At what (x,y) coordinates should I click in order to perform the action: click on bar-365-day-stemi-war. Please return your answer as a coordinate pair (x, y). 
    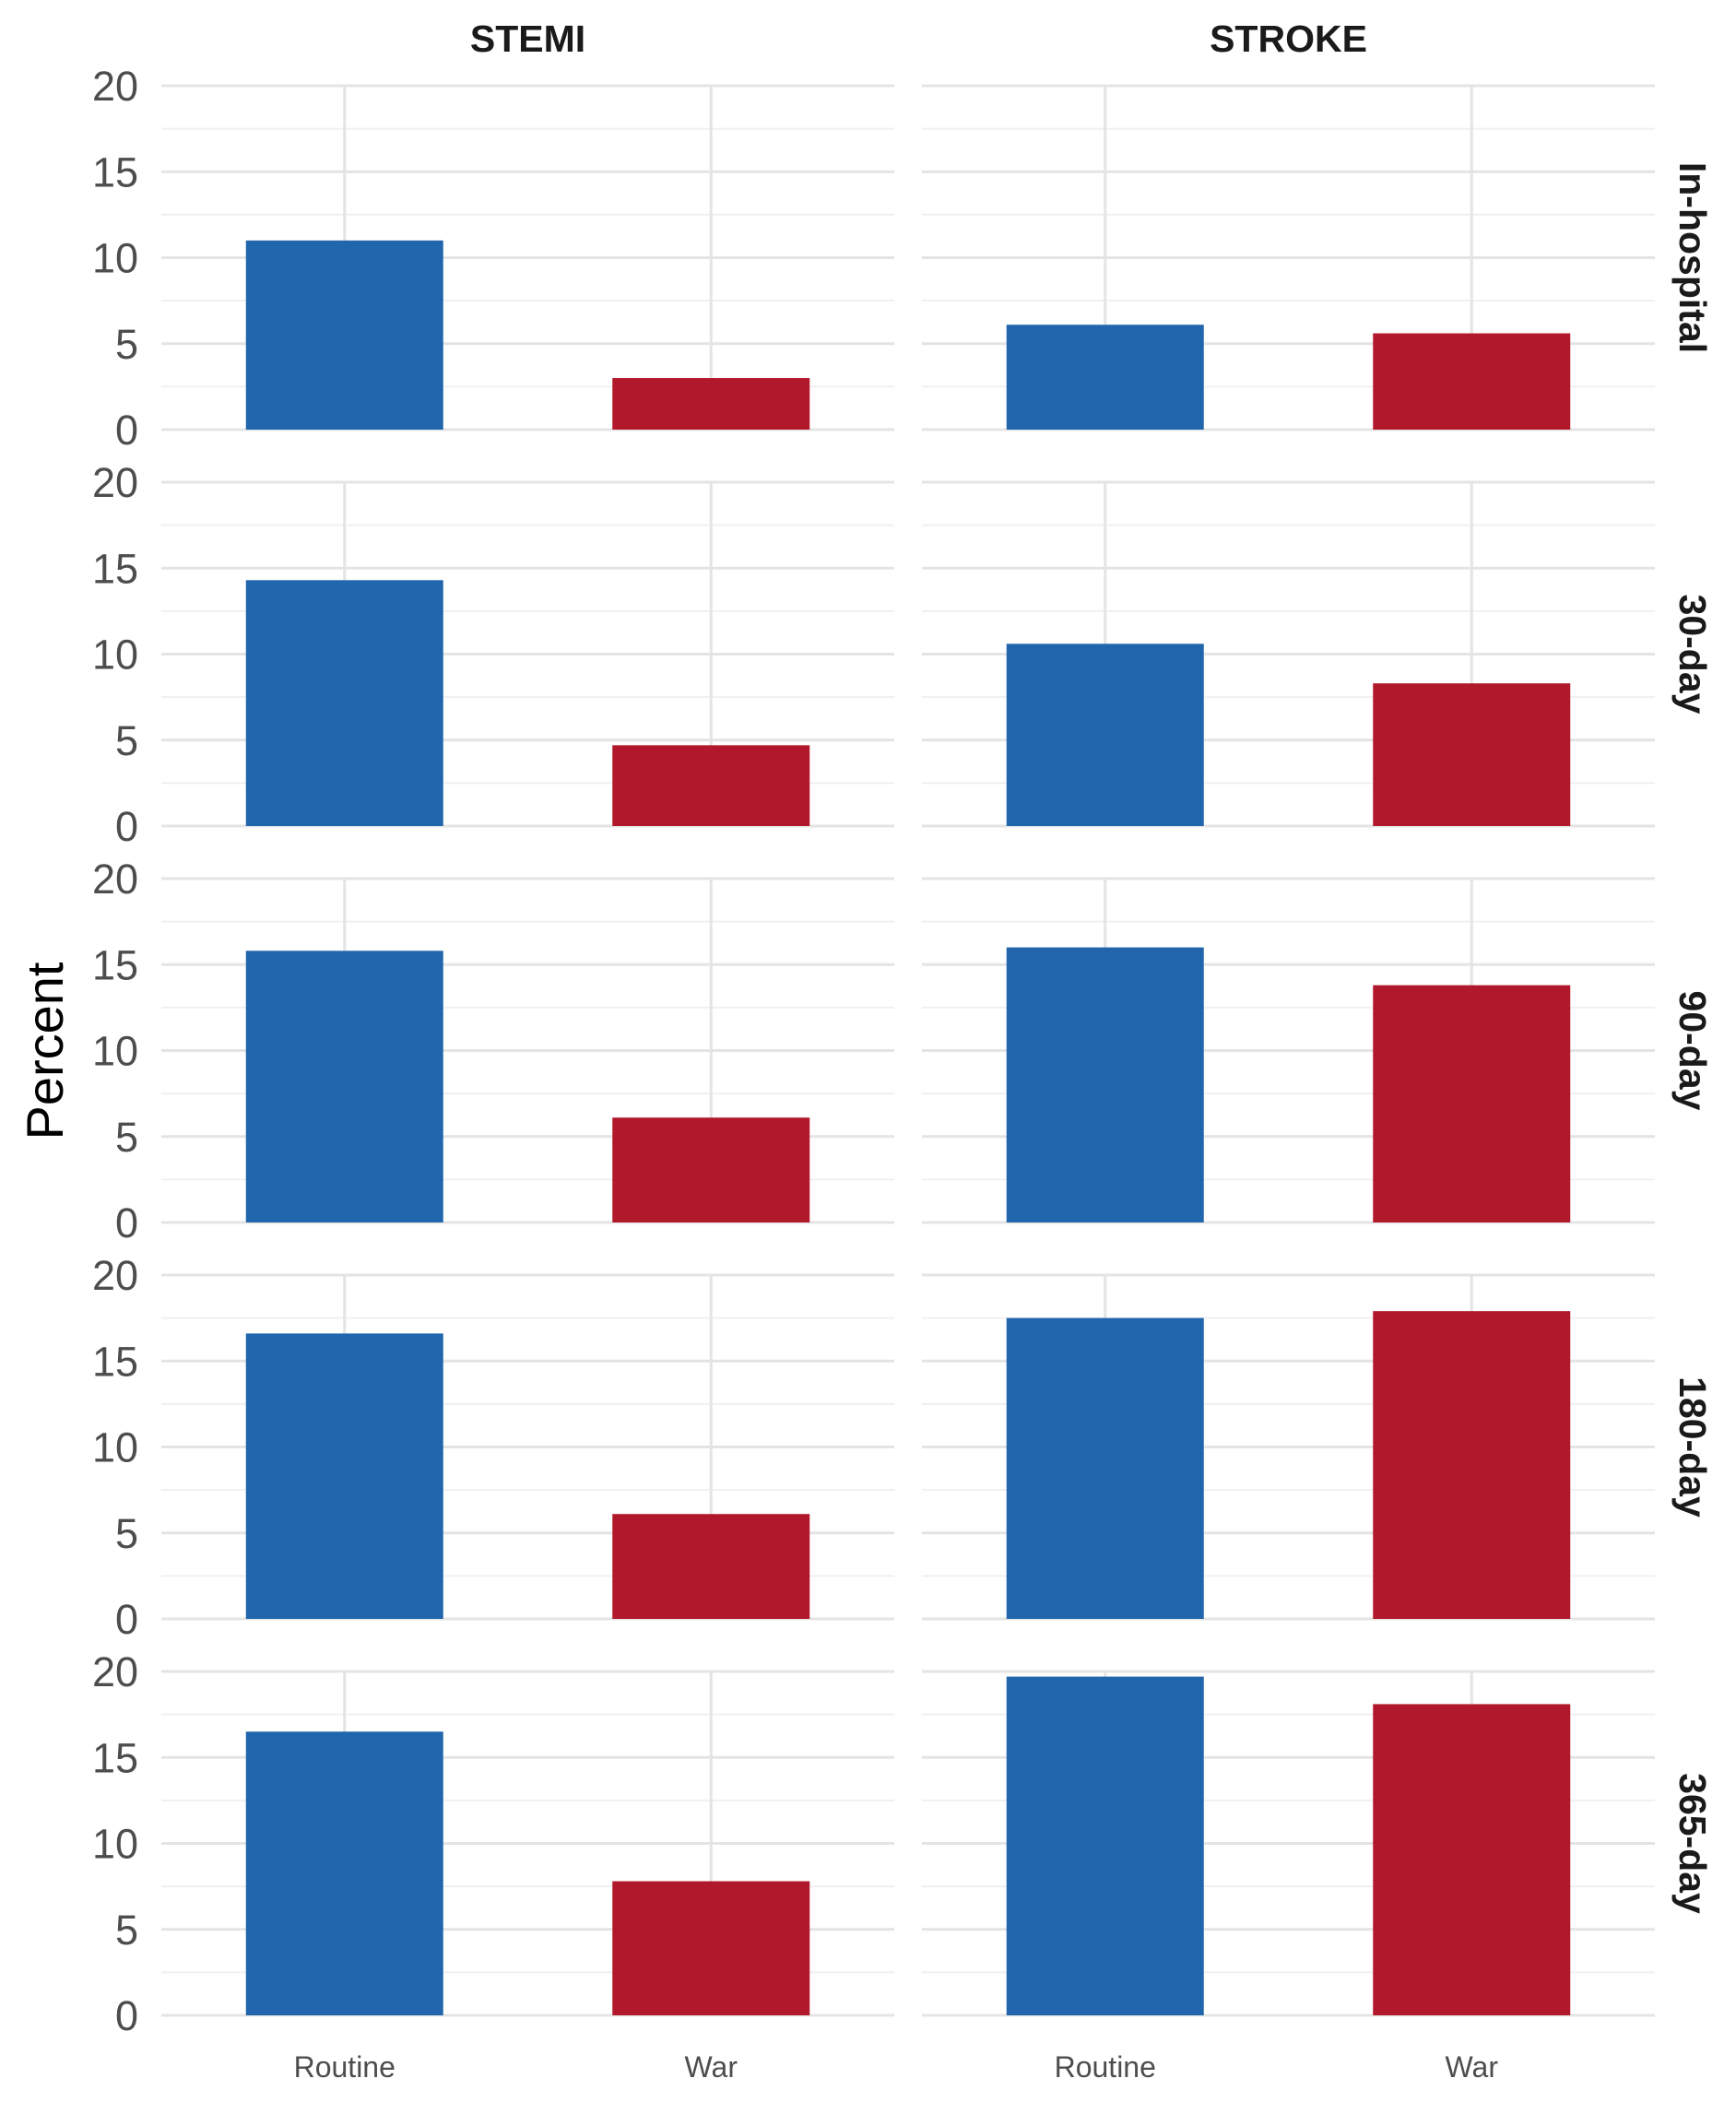
    Looking at the image, I should click on (711, 1948).